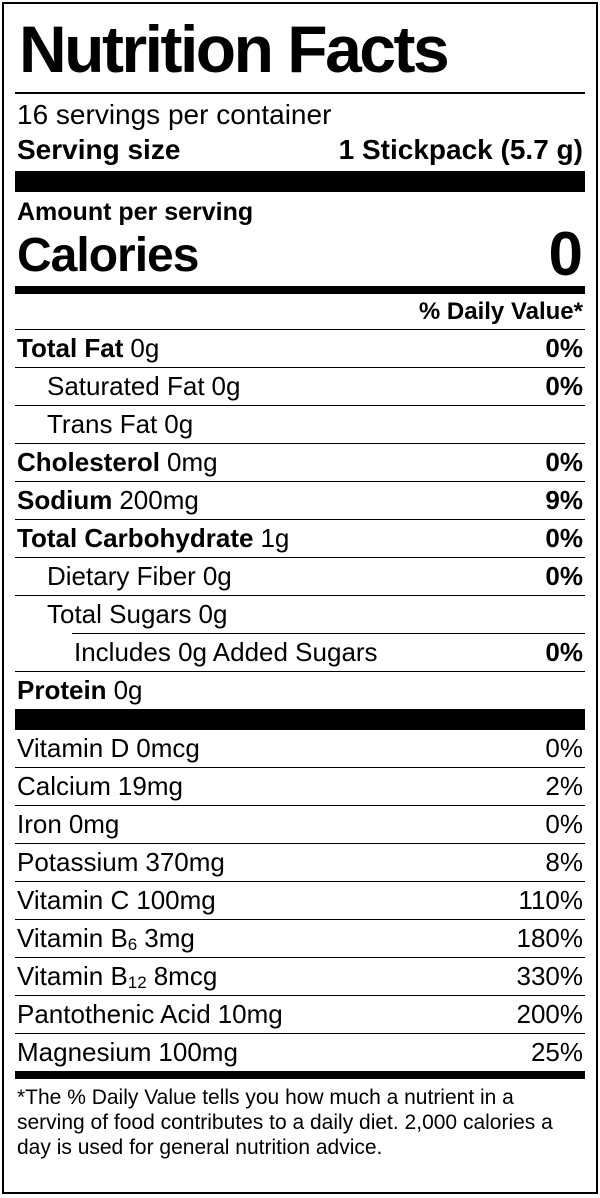 The image size is (600, 1198). Describe the element at coordinates (300, 387) in the screenshot. I see `nutrient-row-saturated-fat: Saturated Fat 0g 0%` at that location.